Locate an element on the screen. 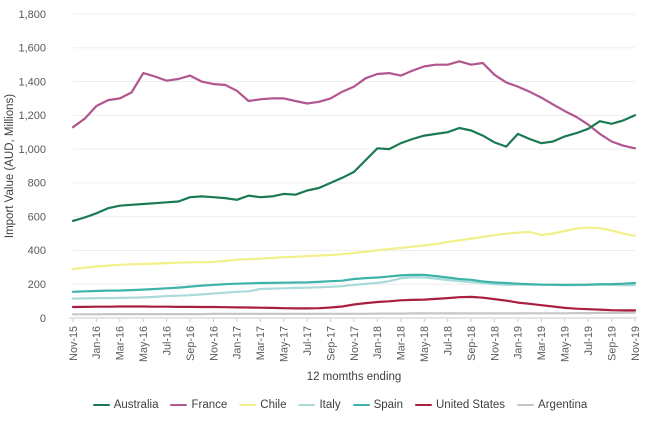 The image size is (650, 423). legend-item-spain: Spain is located at coordinates (377, 405).